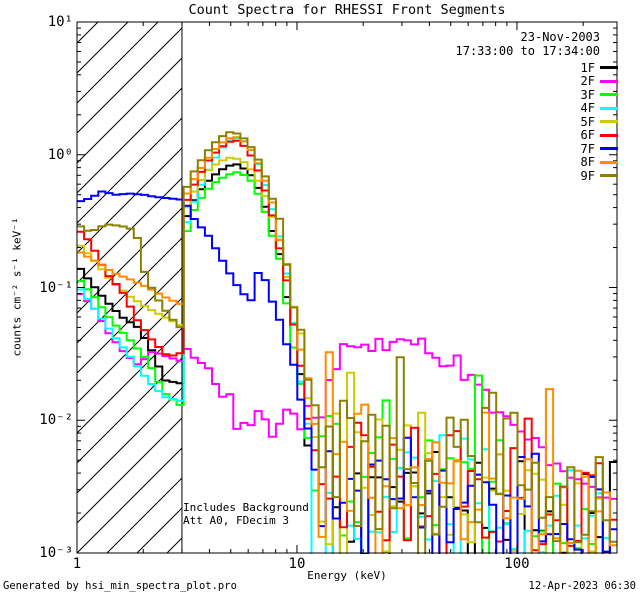  I want to click on legend-label: 4F, so click(587, 108).